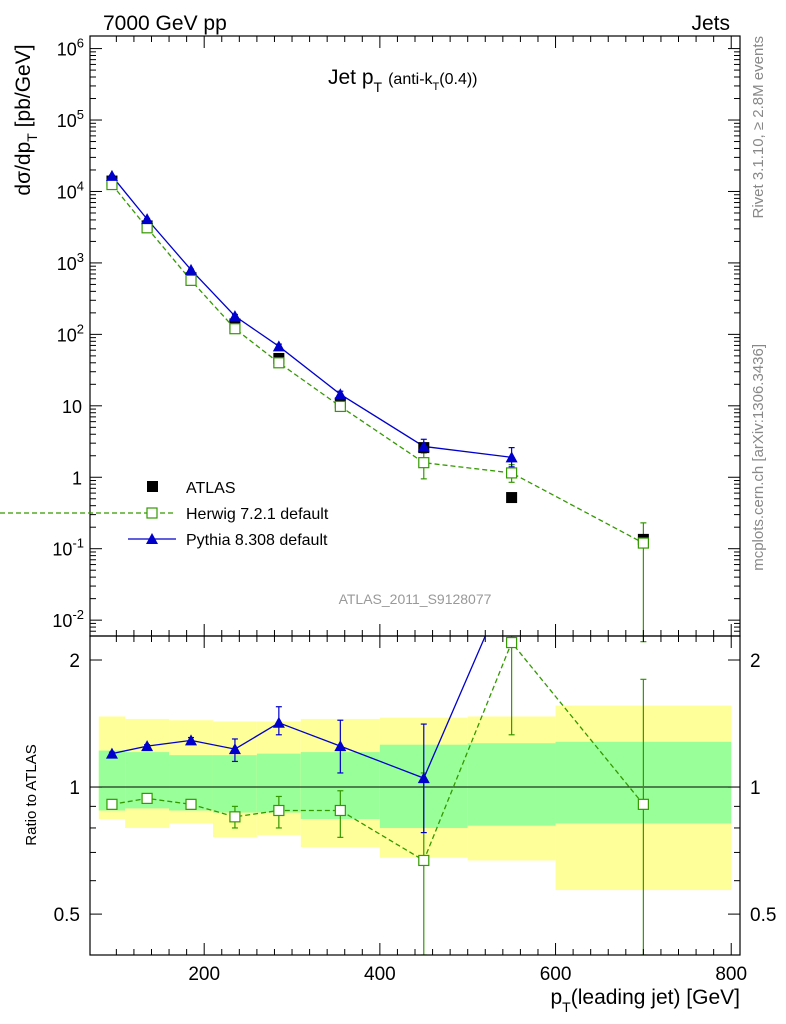  What do you see at coordinates (710, 23) in the screenshot?
I see `header-right-label: Jets` at bounding box center [710, 23].